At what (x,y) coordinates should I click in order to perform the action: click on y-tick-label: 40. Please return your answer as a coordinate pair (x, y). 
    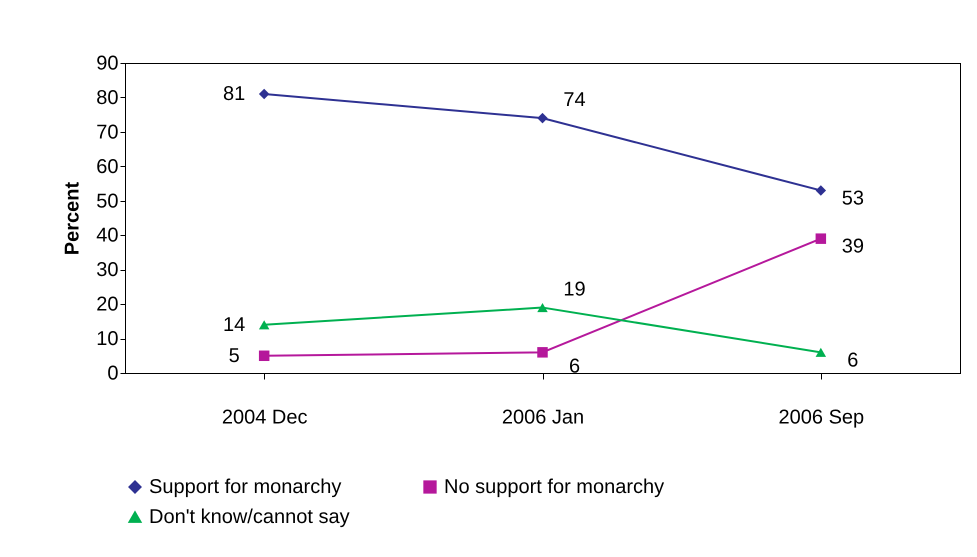
    Looking at the image, I should click on (107, 235).